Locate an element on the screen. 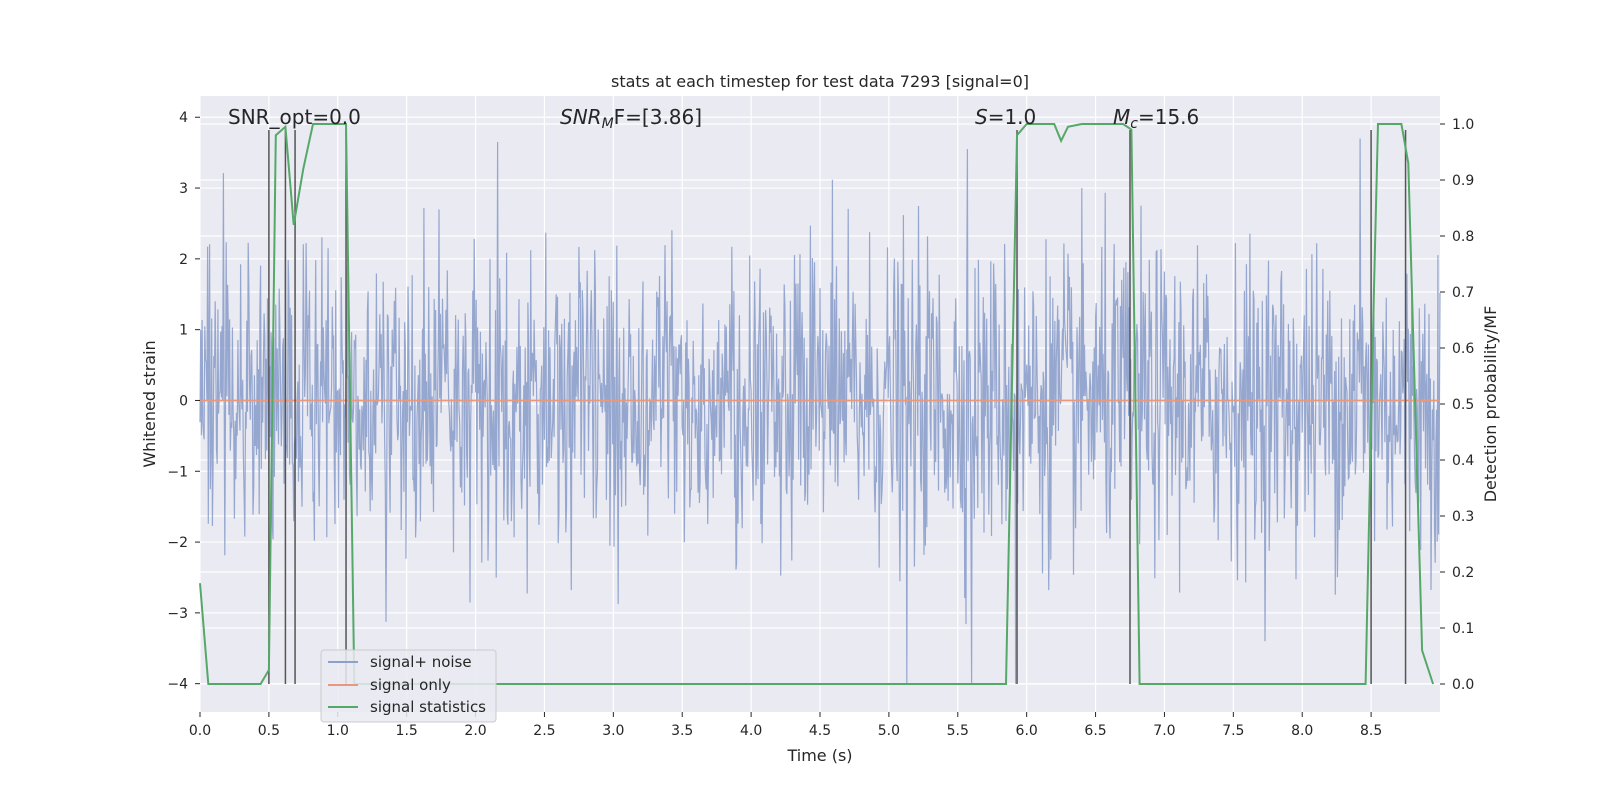  x-tick-label-1: 0.5 is located at coordinates (269, 731).